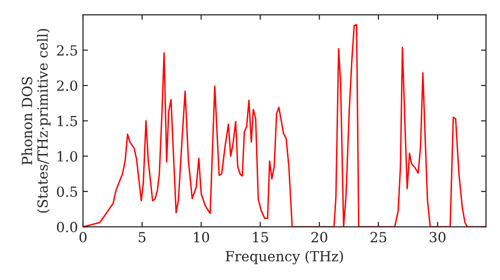 The image size is (500, 280). What do you see at coordinates (36, 120) in the screenshot?
I see `y-axis-title: Phonon DOS (States/THz·primitive cell)` at bounding box center [36, 120].